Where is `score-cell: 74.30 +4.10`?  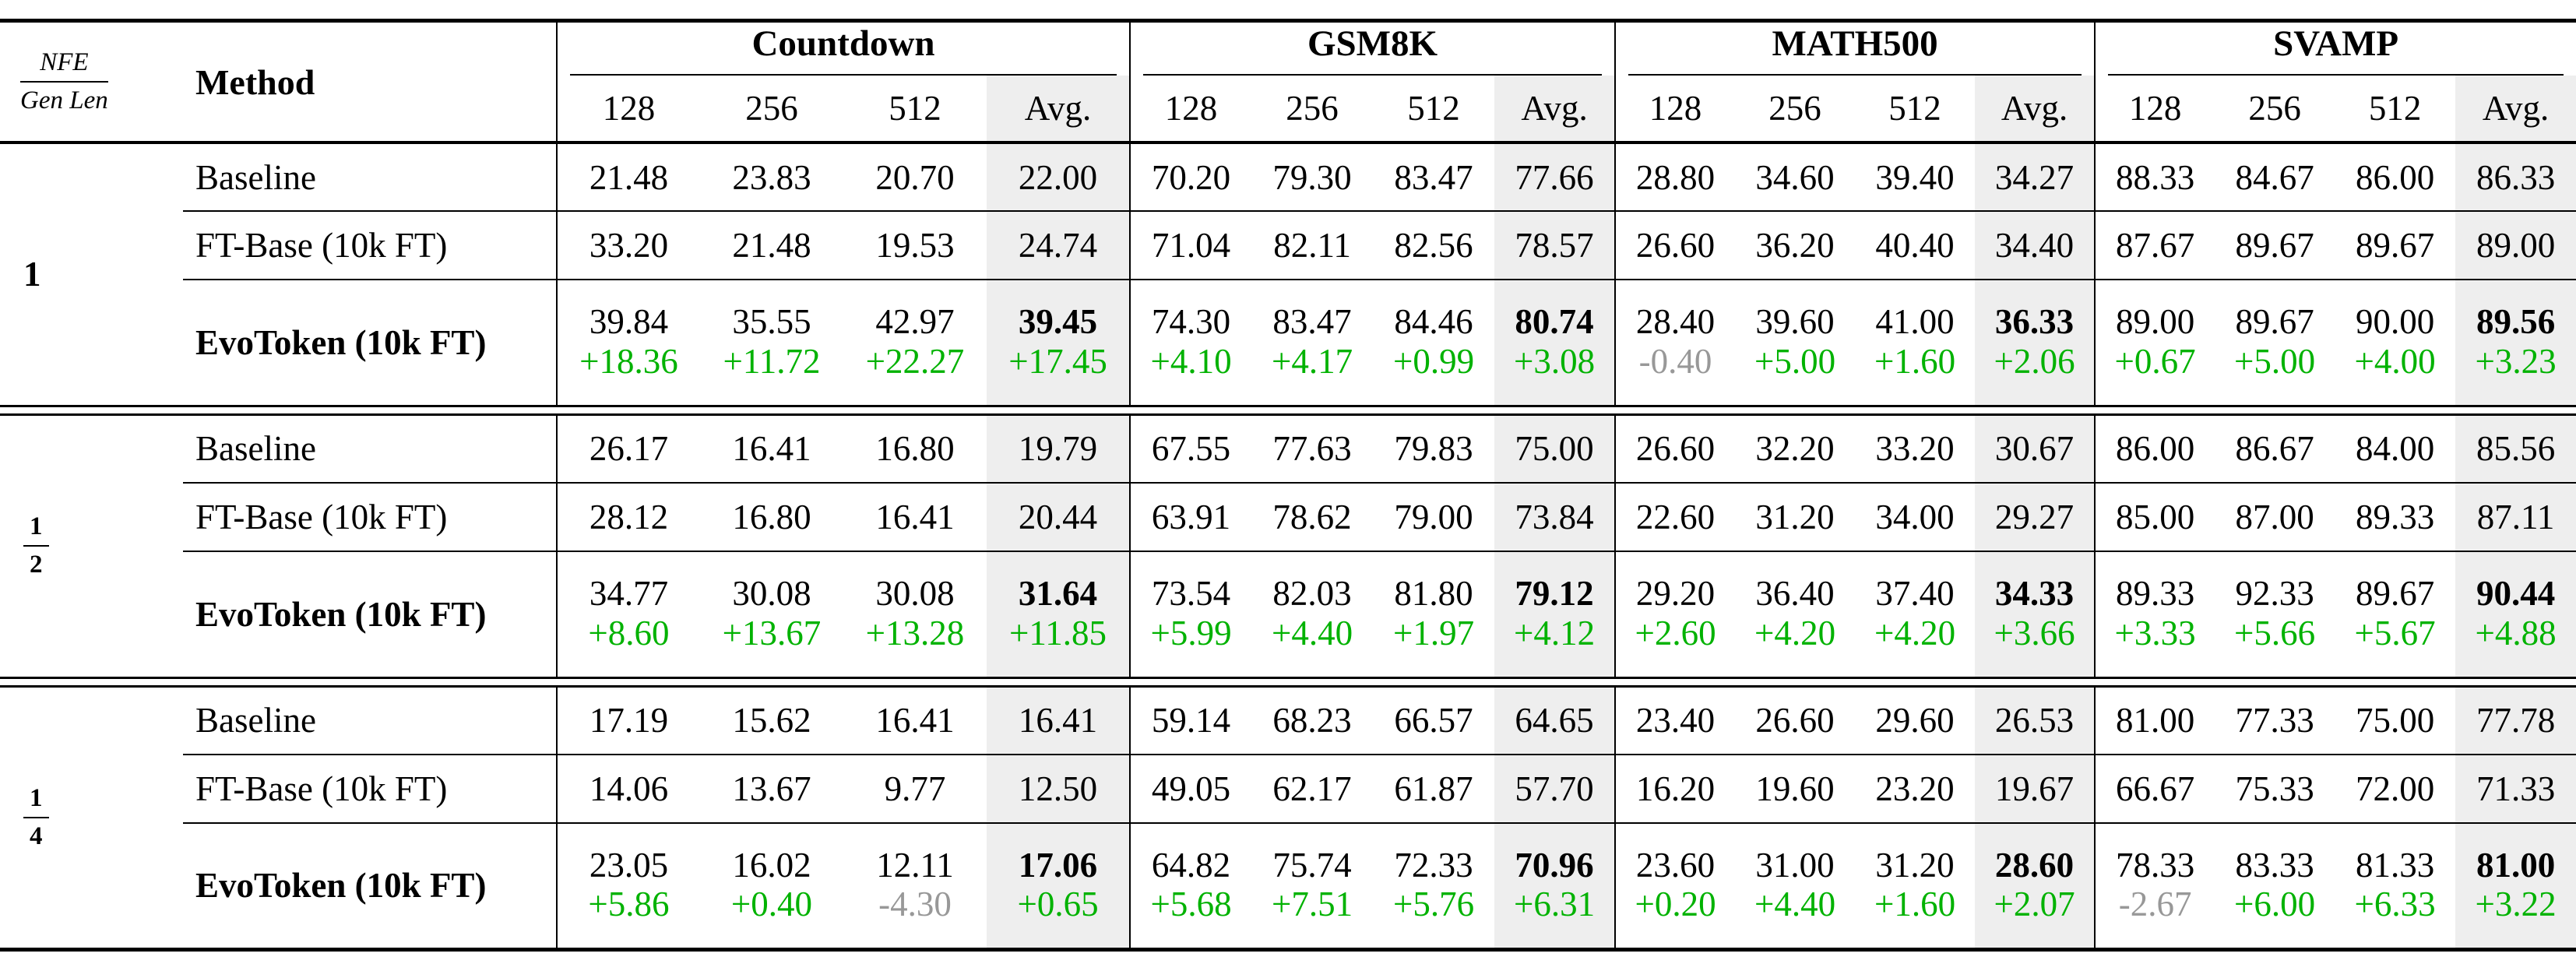 score-cell: 74.30 +4.10 is located at coordinates (1190, 343).